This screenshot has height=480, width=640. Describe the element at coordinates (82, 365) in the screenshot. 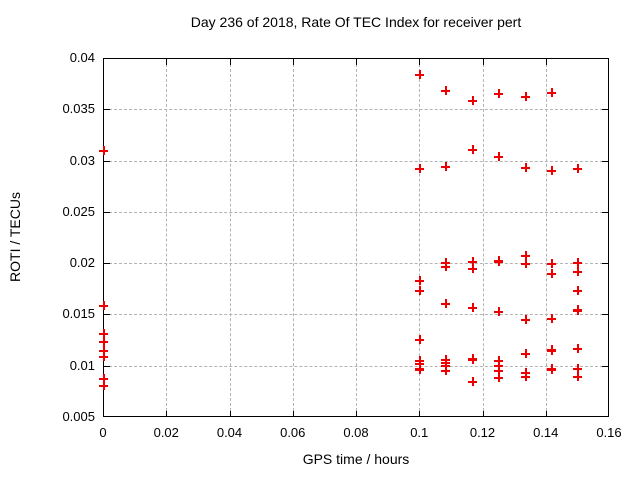

I see `y-tick-label: 0.01` at that location.